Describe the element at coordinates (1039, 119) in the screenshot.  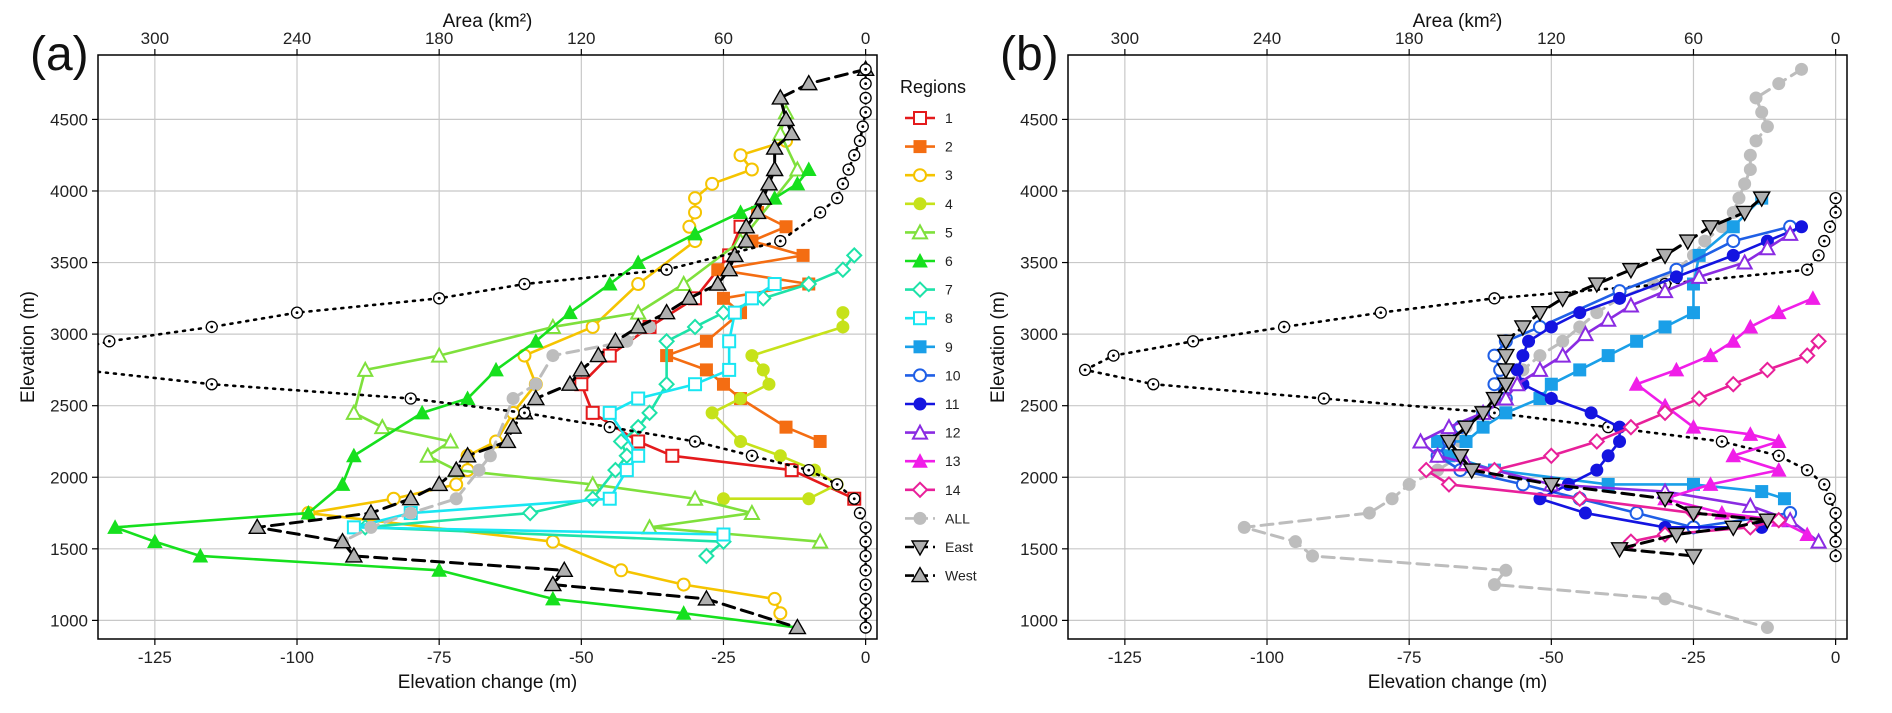
I see `y-tick-label: 4500` at that location.